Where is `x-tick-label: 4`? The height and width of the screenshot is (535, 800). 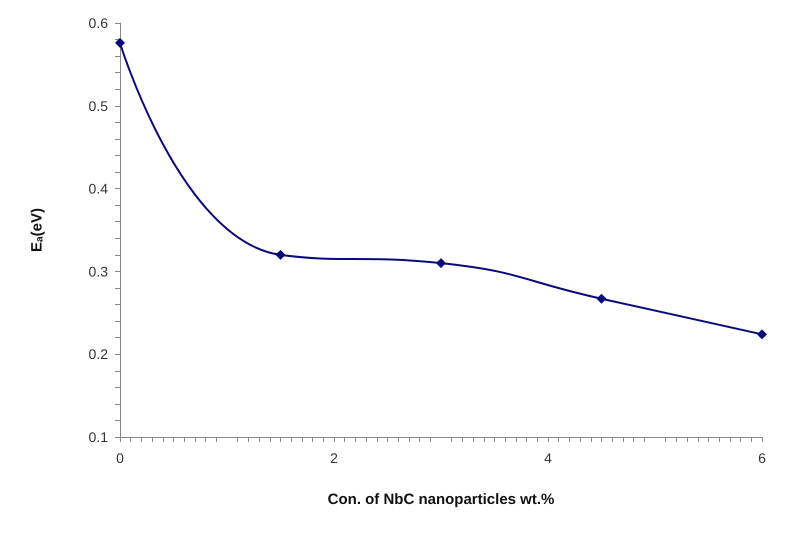
x-tick-label: 4 is located at coordinates (548, 458).